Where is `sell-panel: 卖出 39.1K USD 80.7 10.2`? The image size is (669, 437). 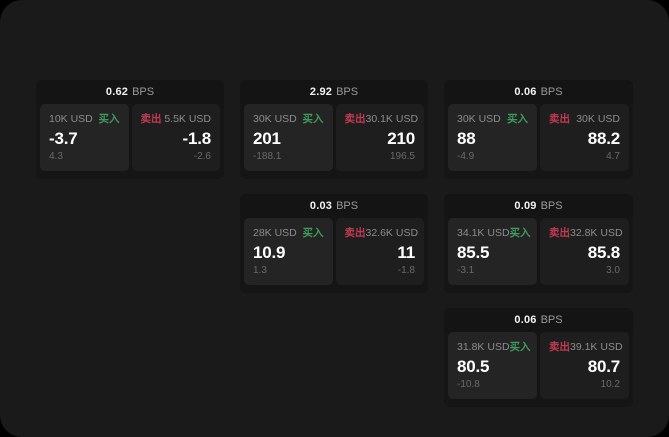
sell-panel: 卖出 39.1K USD 80.7 10.2 is located at coordinates (584, 365).